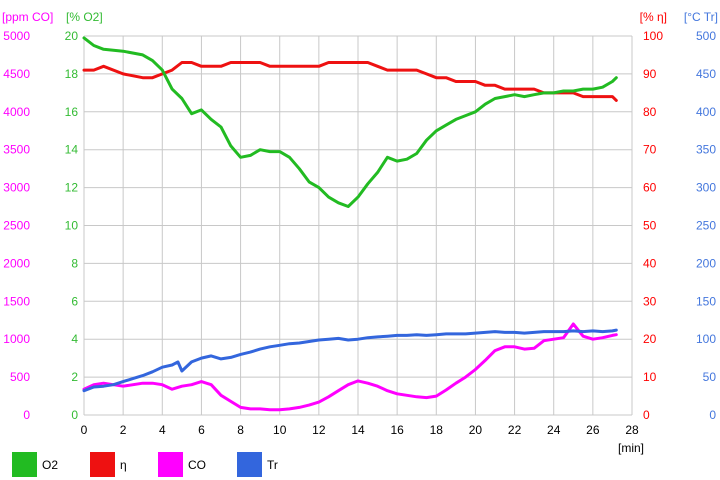  I want to click on o2-tick-label: 14, so click(72, 150).